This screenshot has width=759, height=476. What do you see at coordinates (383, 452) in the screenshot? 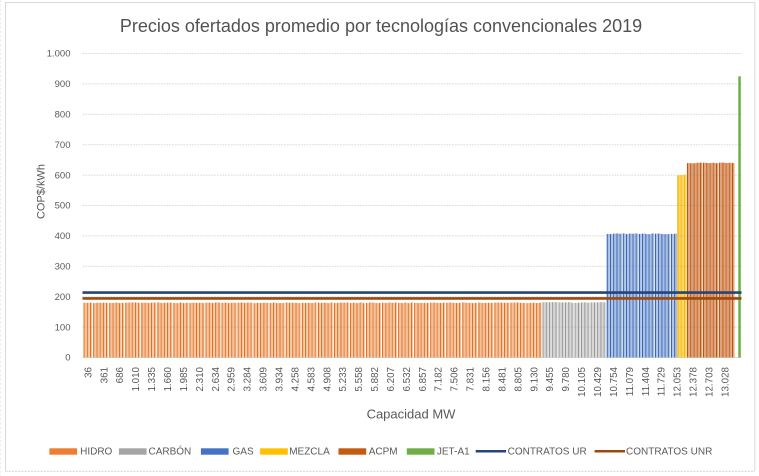
I see `svg-text: ACPM` at bounding box center [383, 452].